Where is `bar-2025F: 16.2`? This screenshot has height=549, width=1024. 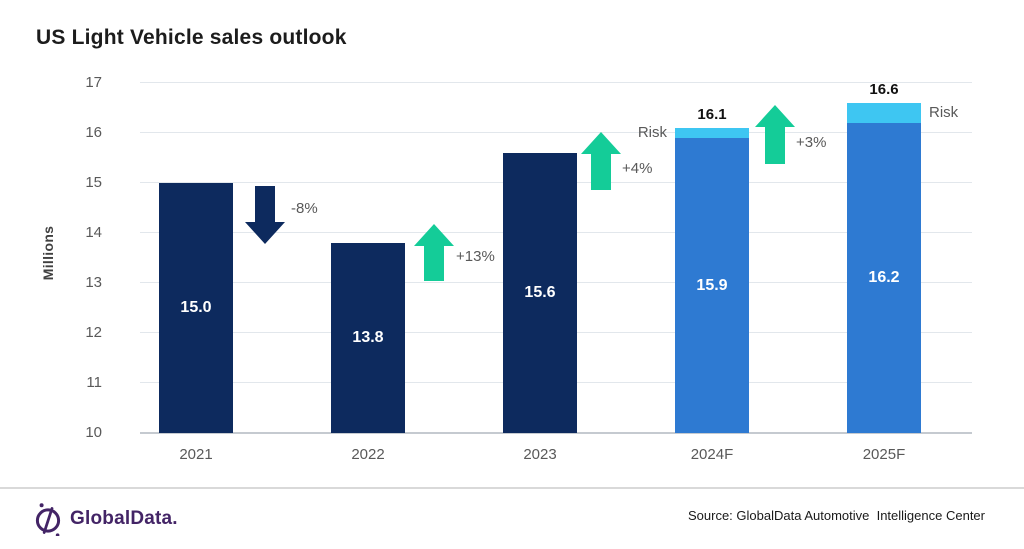 bar-2025F: 16.2 is located at coordinates (884, 278).